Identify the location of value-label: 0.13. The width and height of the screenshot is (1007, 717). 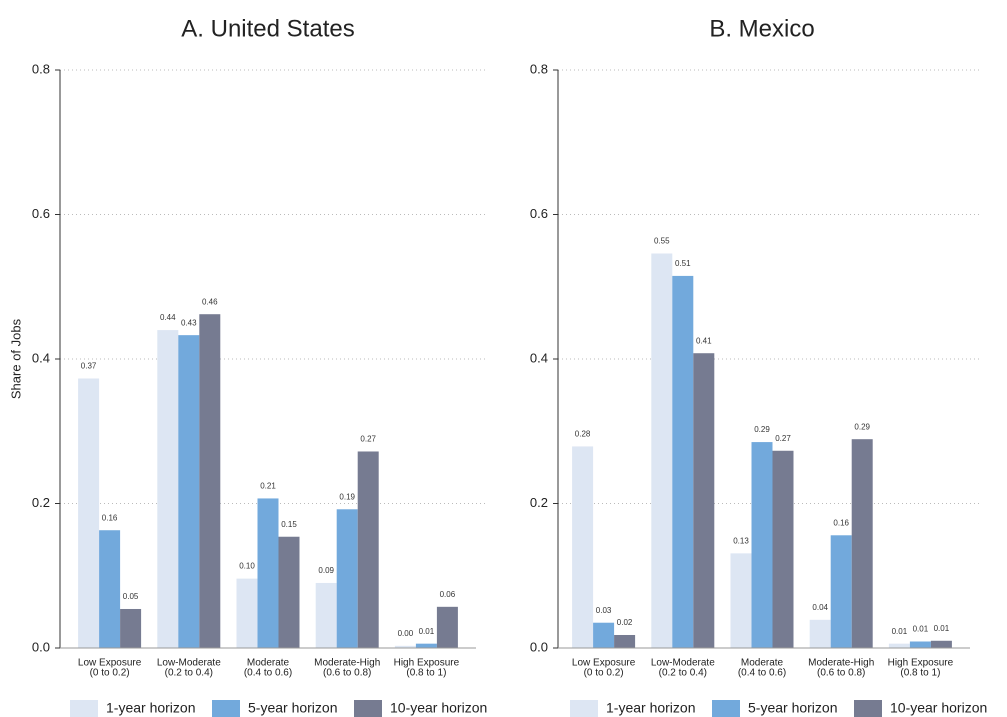
(741, 540).